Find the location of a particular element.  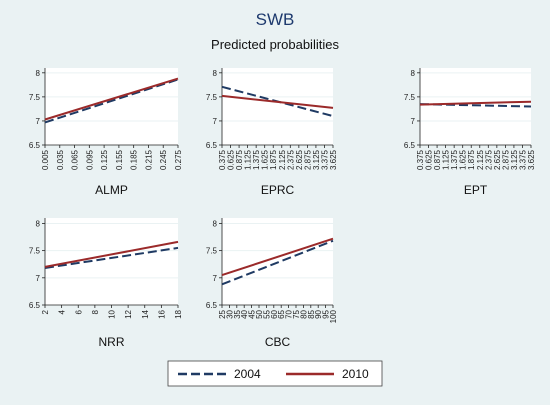

legend: 2004 2010 is located at coordinates (275, 373).